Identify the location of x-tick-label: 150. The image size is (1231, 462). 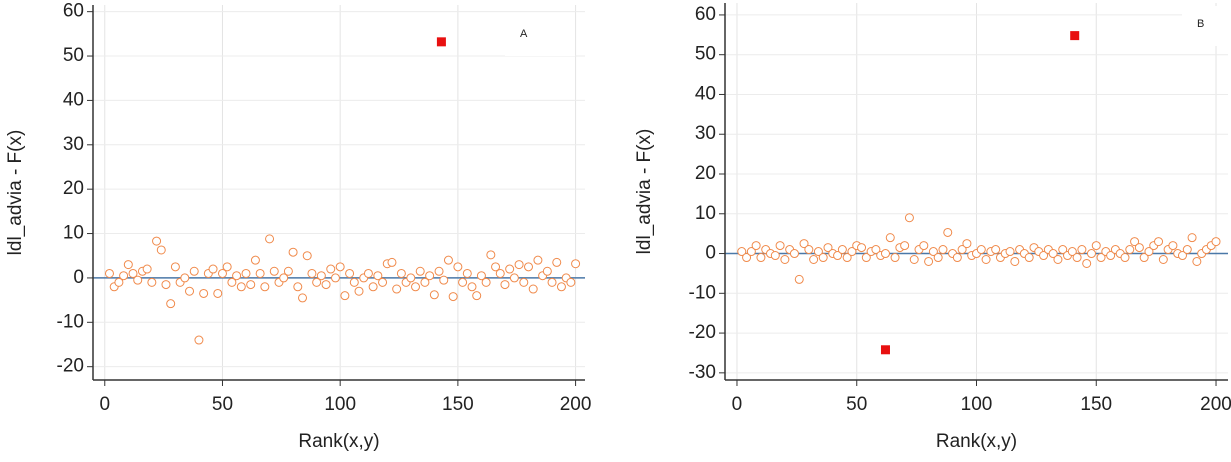
(458, 404).